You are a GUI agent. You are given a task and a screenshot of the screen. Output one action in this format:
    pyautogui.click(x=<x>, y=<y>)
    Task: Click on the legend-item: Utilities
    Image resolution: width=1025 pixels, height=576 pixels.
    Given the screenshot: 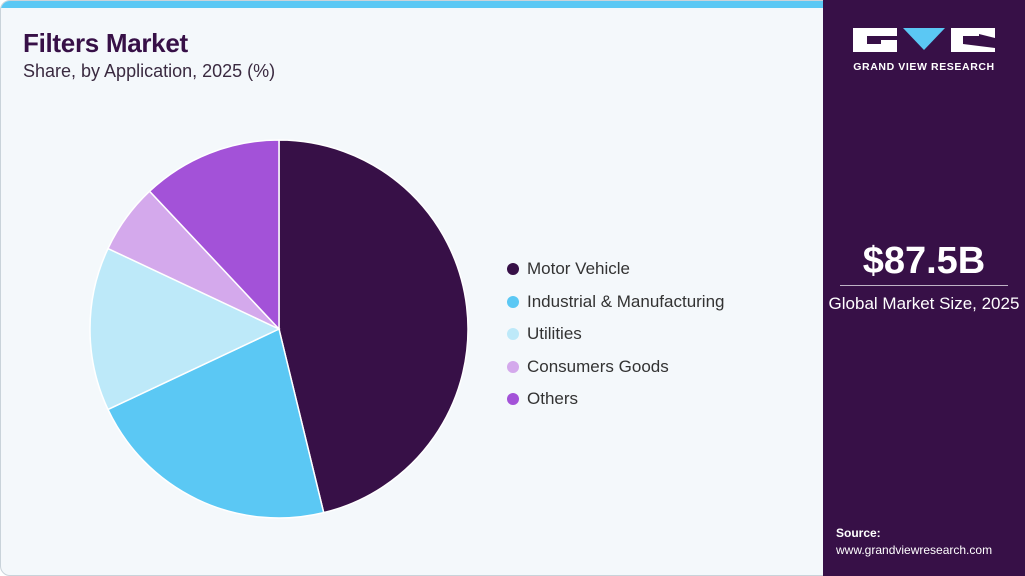 What is the action you would take?
    pyautogui.click(x=616, y=334)
    